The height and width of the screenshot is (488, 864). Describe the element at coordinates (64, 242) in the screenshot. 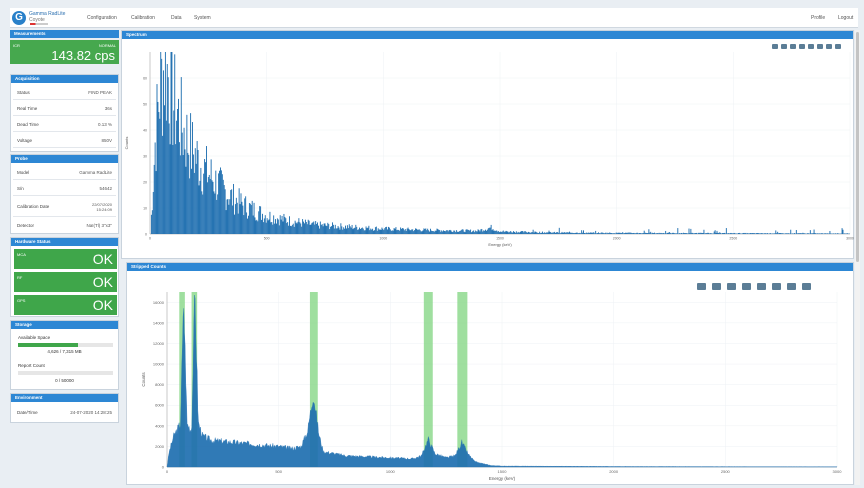

I see `hardware-header: Hardware Status` at that location.